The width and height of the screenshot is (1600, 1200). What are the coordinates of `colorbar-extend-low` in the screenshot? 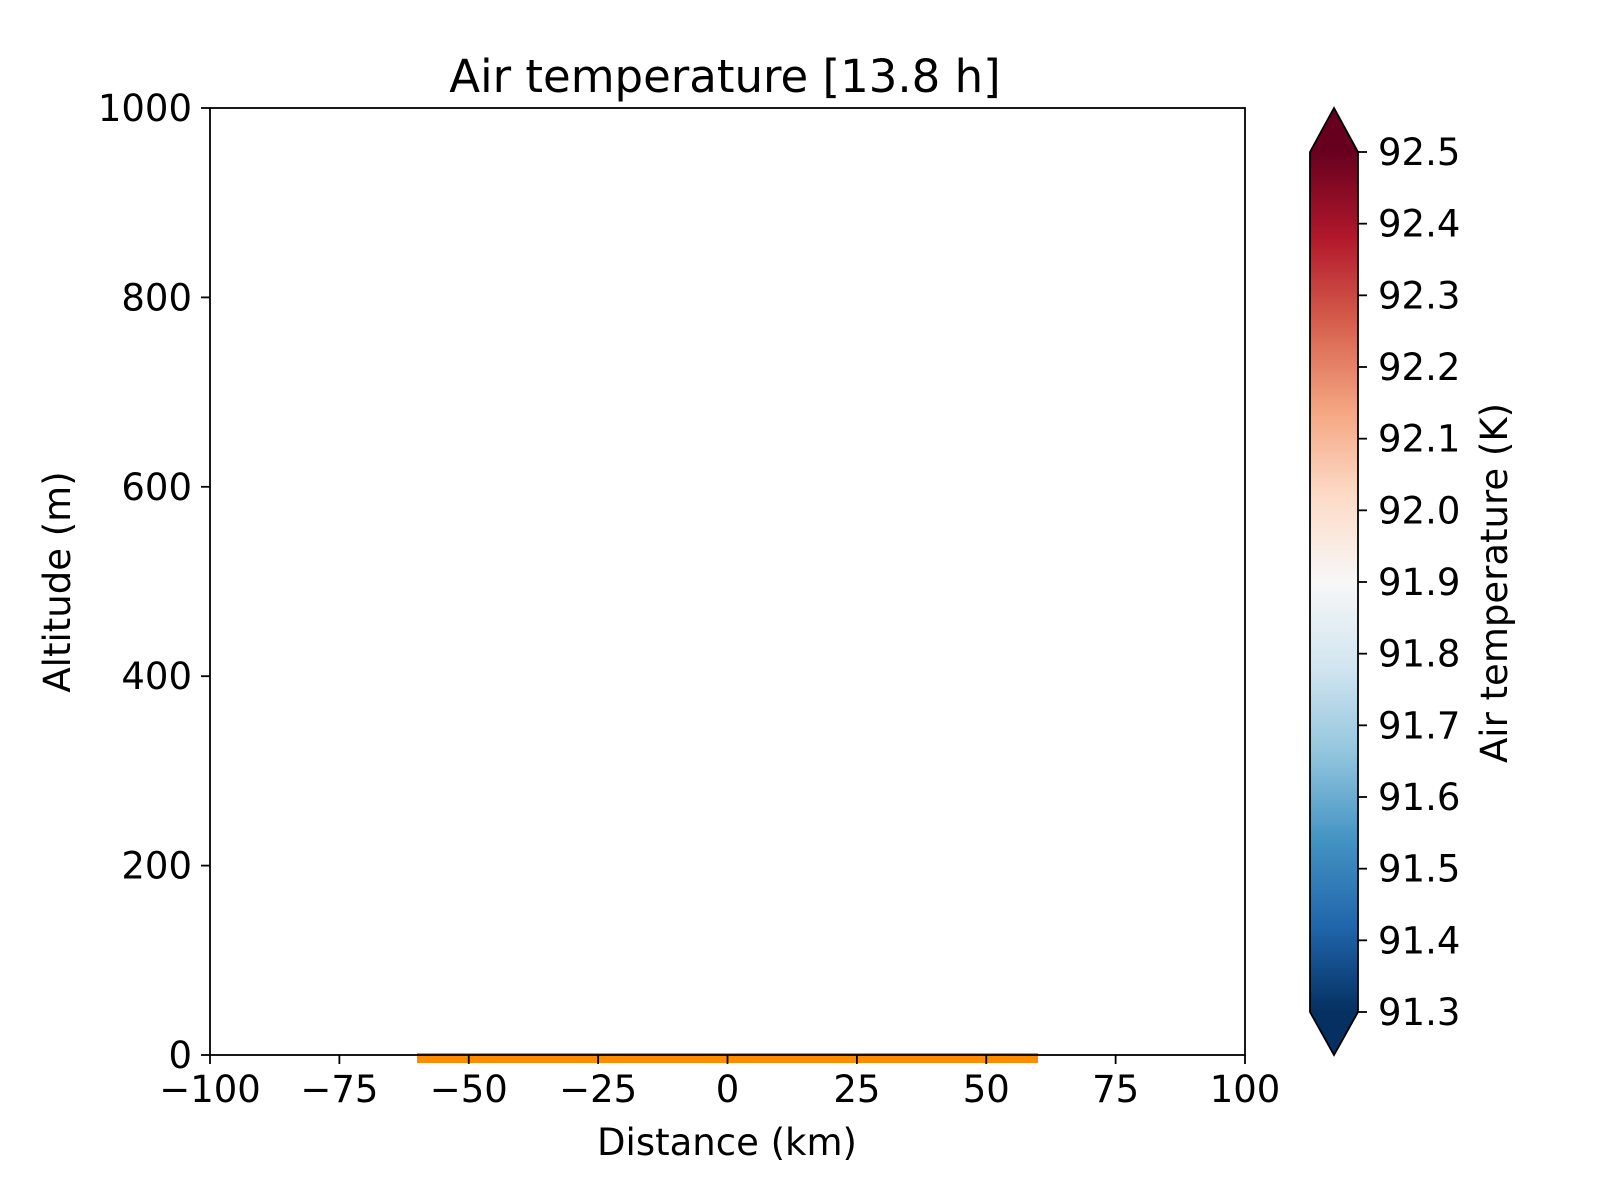 It's located at (1334, 1033).